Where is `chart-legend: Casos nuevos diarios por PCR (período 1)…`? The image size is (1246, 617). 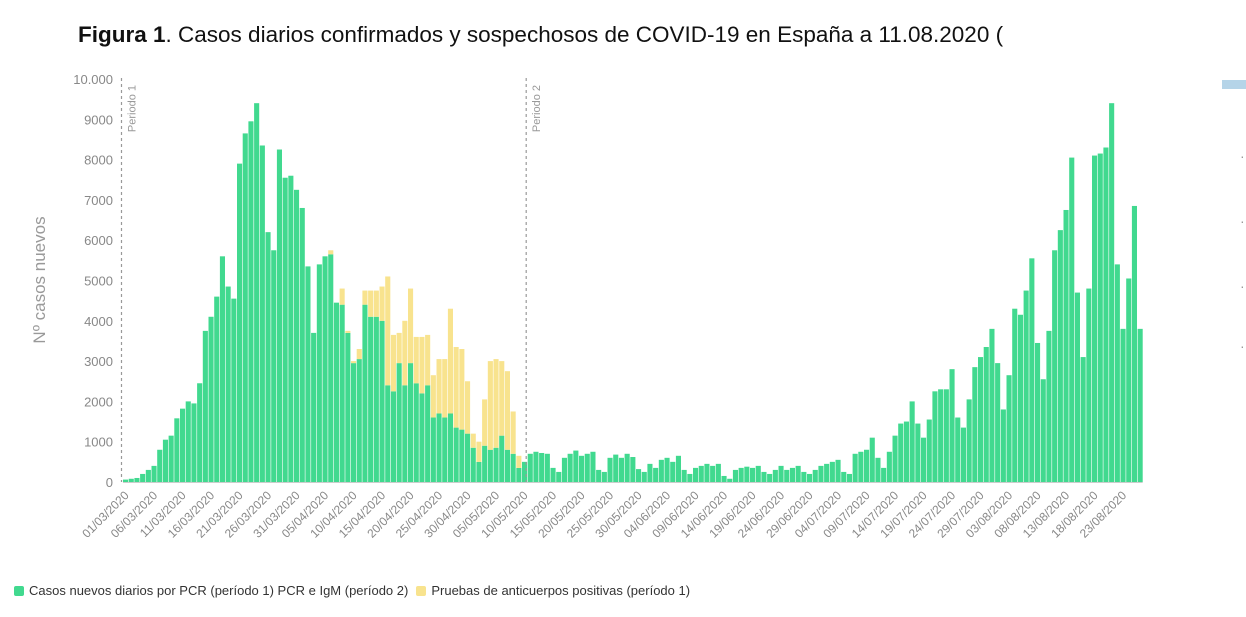 chart-legend: Casos nuevos diarios por PCR (período 1)… is located at coordinates (356, 590).